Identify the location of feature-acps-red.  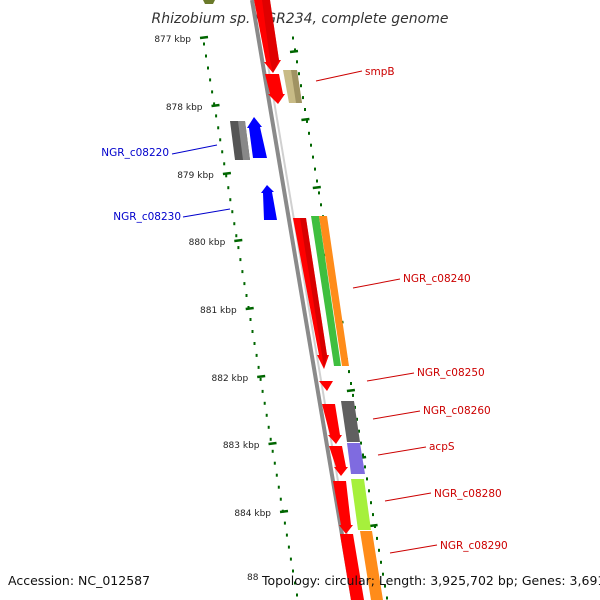
(338, 461).